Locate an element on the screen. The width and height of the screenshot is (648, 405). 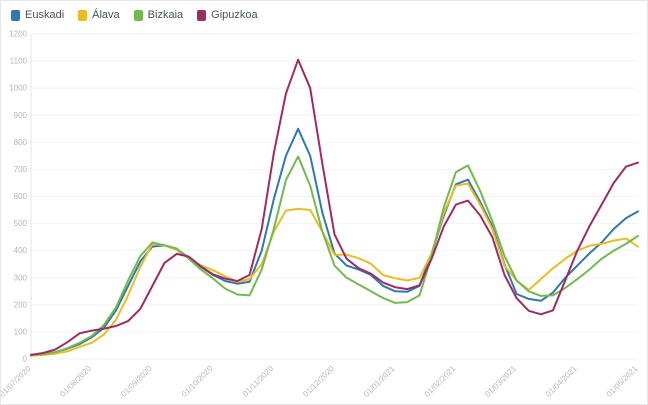
y-axis-tick-label: 200 is located at coordinates (21, 304).